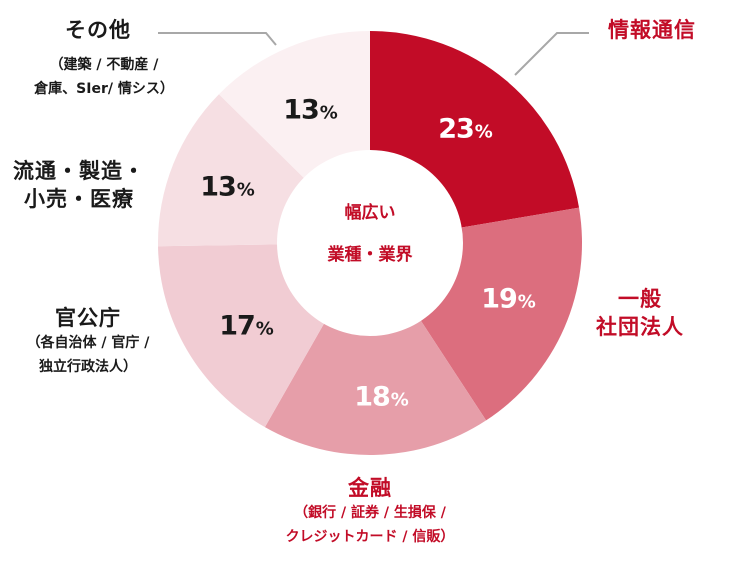  I want to click on pct-label-finance: 18%, so click(381, 397).